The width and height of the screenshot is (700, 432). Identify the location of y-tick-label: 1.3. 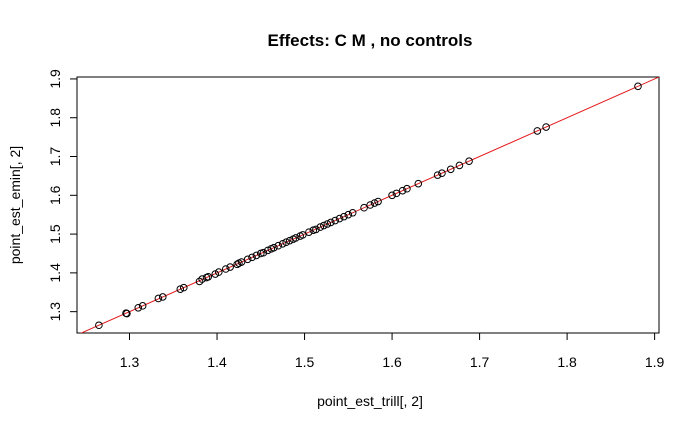
(55, 312).